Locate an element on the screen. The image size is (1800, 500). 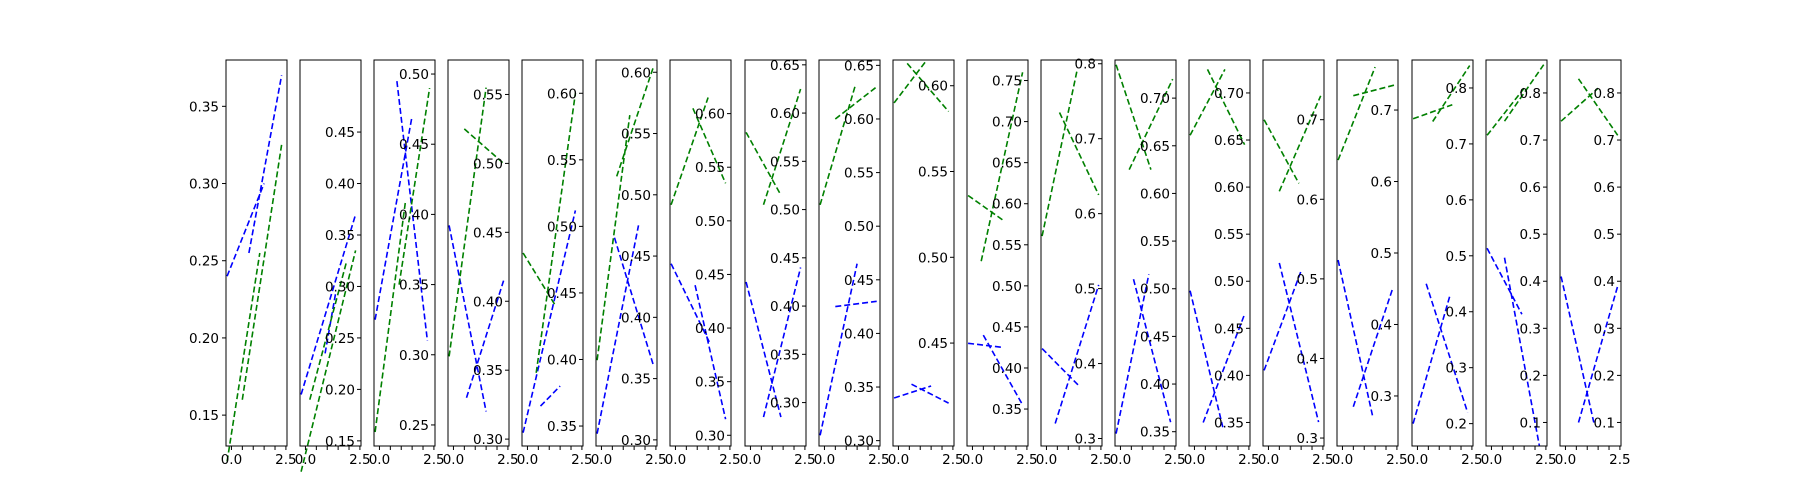
subplot-5: 0.0 2.5 0.35 0.40 0.45 0.50 0.55 0.60 is located at coordinates (555, 263).